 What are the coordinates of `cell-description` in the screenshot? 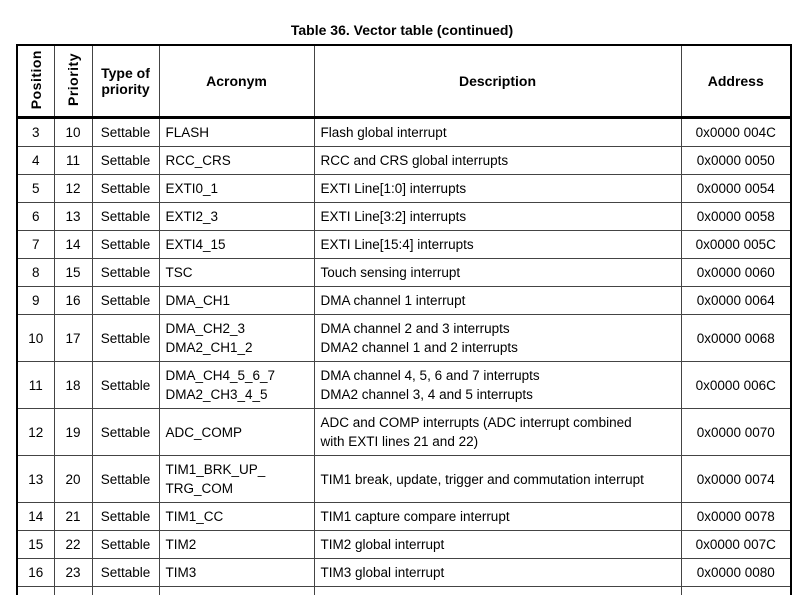 It's located at (497, 590).